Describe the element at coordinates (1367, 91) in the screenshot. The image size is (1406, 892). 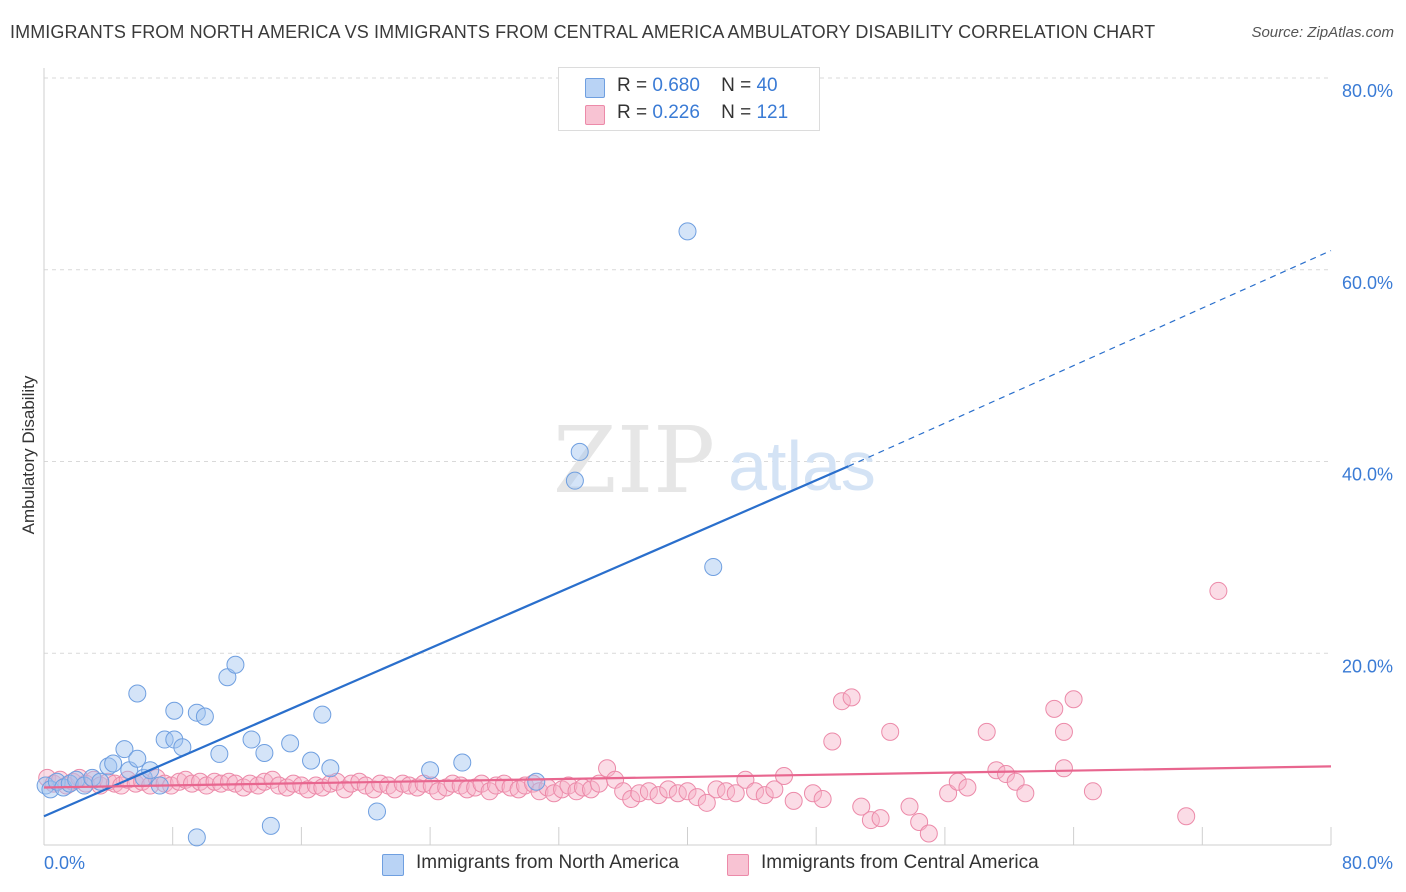
I see `y-tick-label: 80.0%` at that location.